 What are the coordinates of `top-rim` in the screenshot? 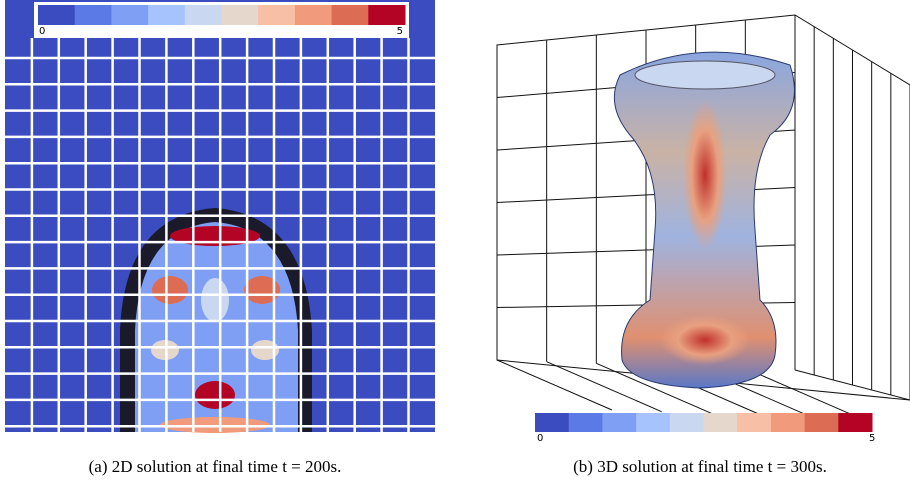 It's located at (705, 75).